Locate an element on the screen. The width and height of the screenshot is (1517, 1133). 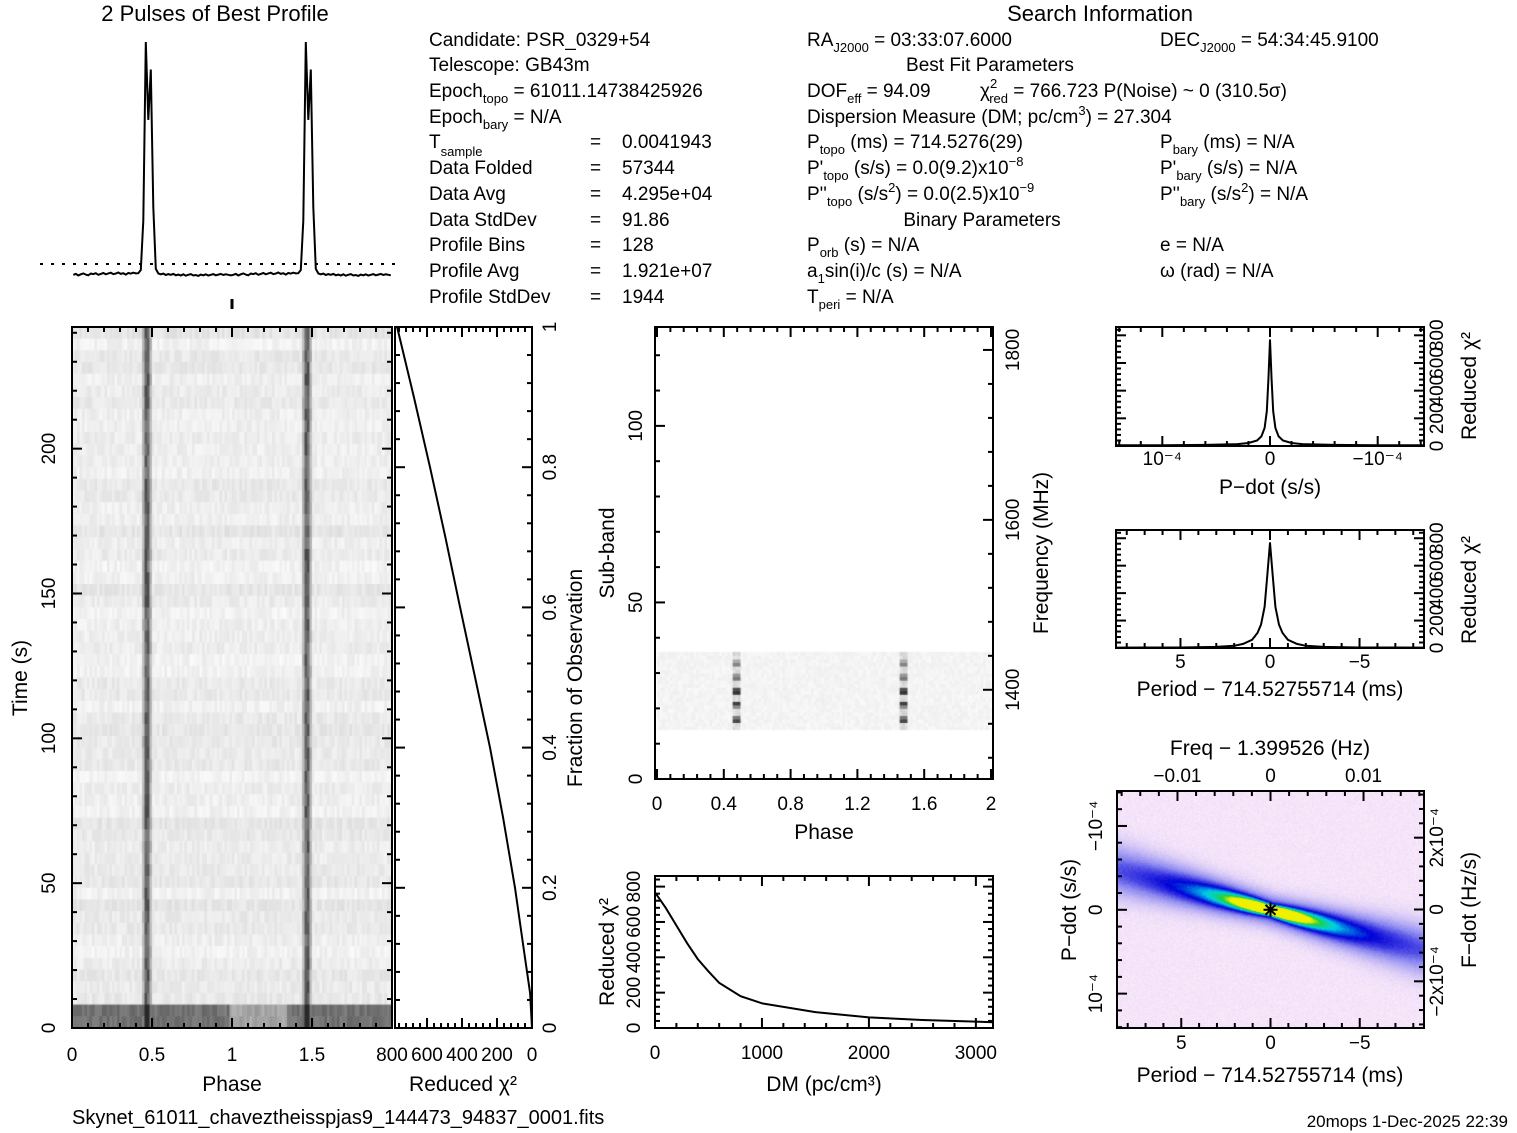
info-epoch-topo: Epochtopo = 61011.14738425926 is located at coordinates (566, 93).